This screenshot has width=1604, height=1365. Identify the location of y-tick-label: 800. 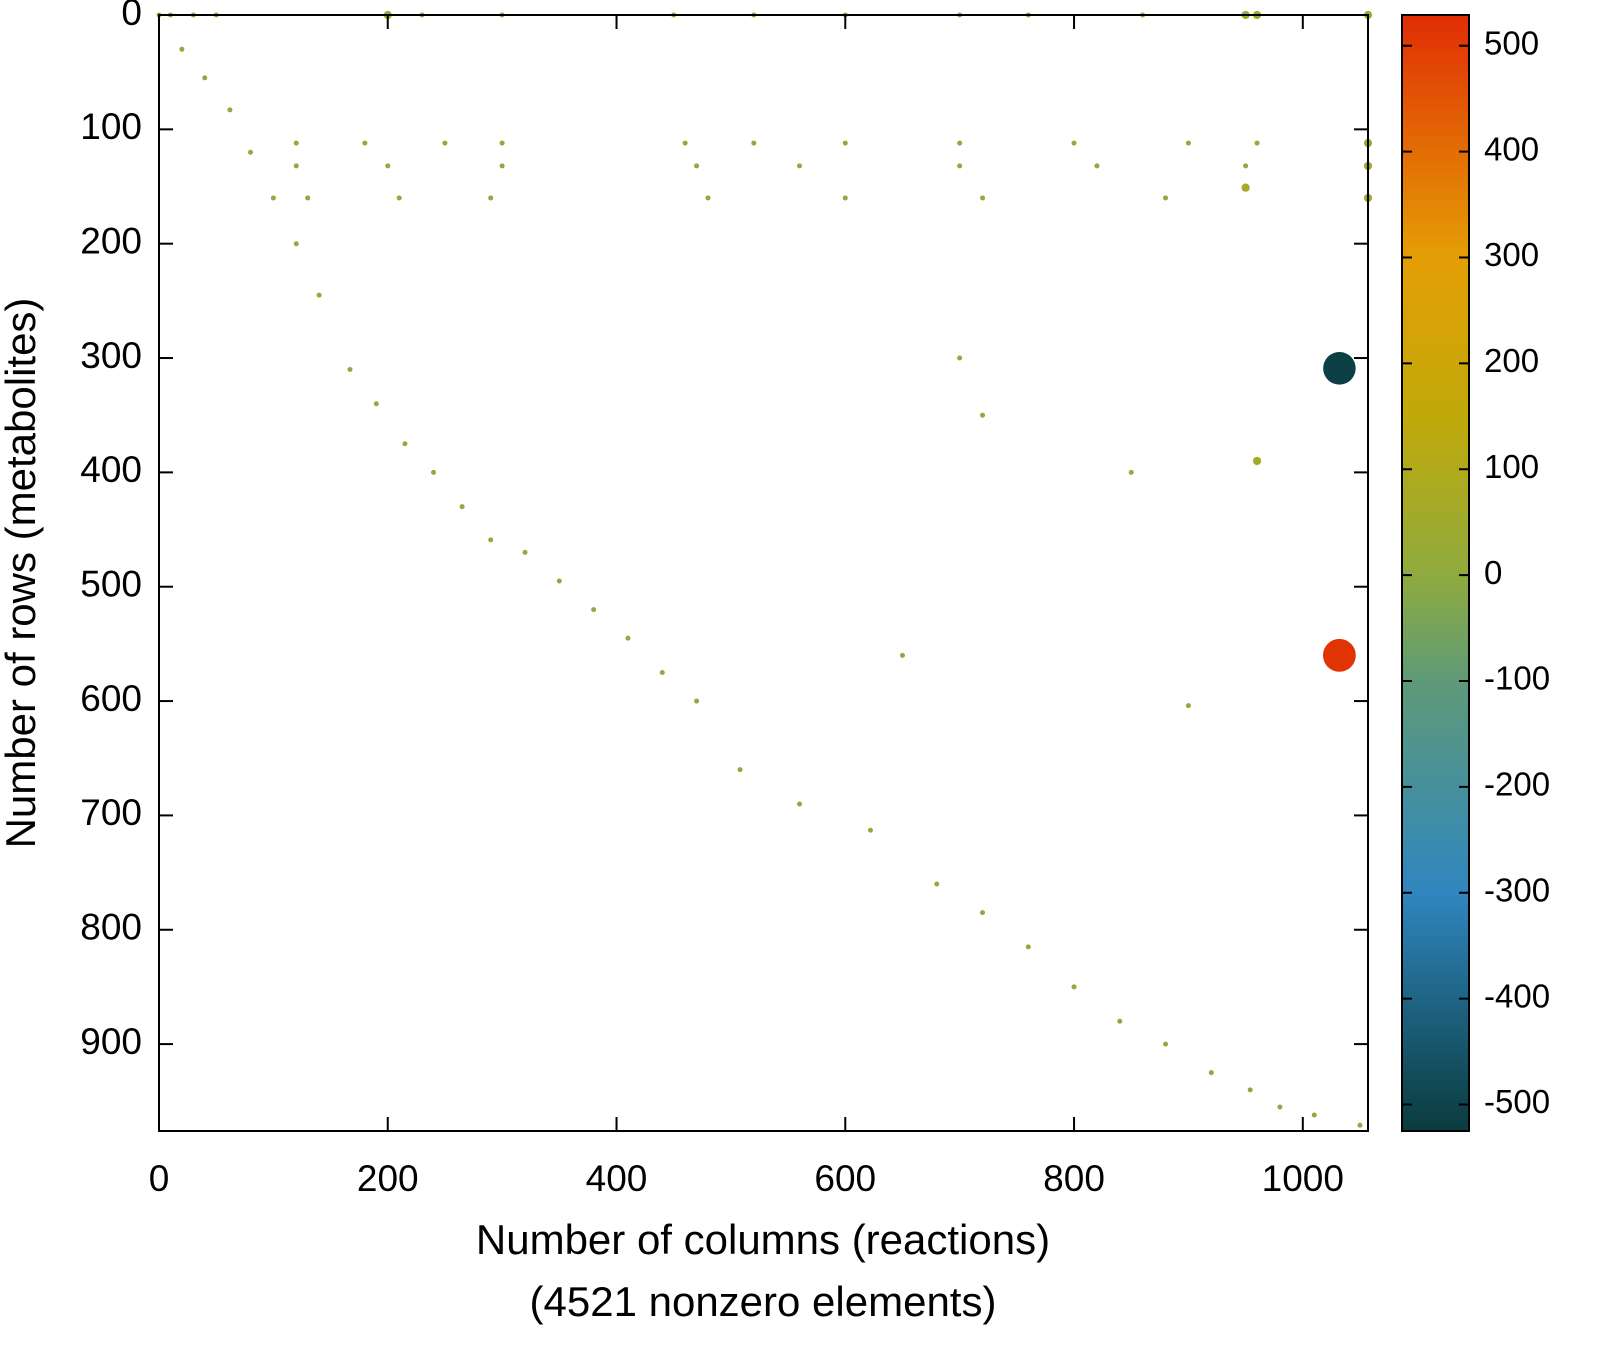
(111, 927).